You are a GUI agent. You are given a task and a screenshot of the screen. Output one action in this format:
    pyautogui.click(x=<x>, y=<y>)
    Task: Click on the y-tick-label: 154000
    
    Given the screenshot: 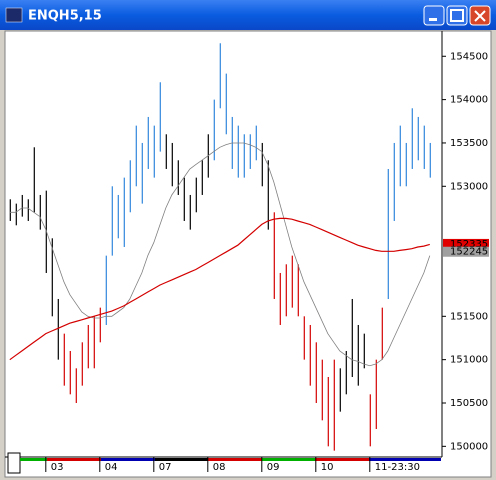 What is the action you would take?
    pyautogui.click(x=469, y=100)
    